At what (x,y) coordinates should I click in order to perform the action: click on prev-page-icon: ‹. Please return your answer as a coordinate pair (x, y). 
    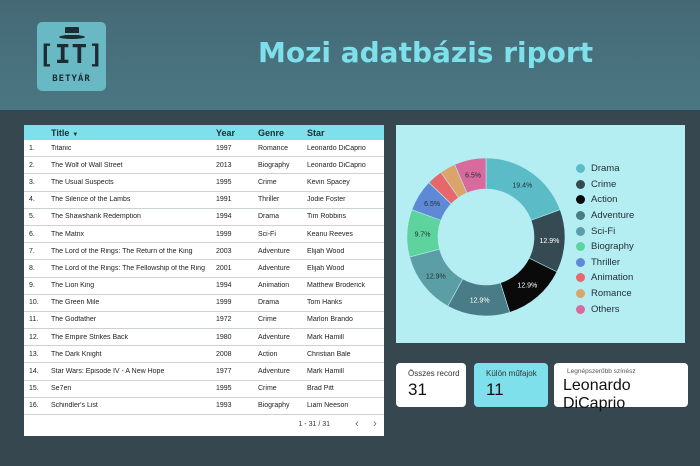
    Looking at the image, I should click on (357, 424).